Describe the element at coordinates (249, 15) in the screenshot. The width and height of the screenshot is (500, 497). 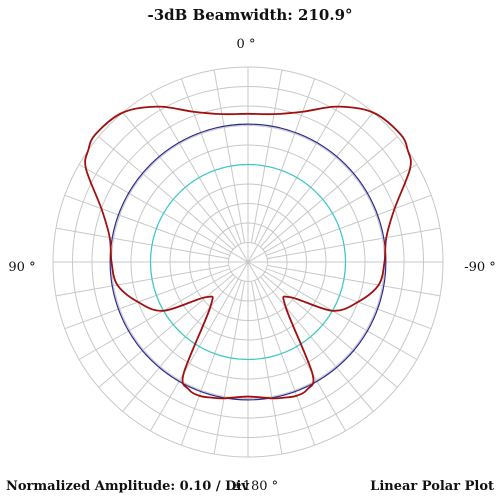
I see `chart-title: -3dB Beamwidth: 210.9°` at that location.